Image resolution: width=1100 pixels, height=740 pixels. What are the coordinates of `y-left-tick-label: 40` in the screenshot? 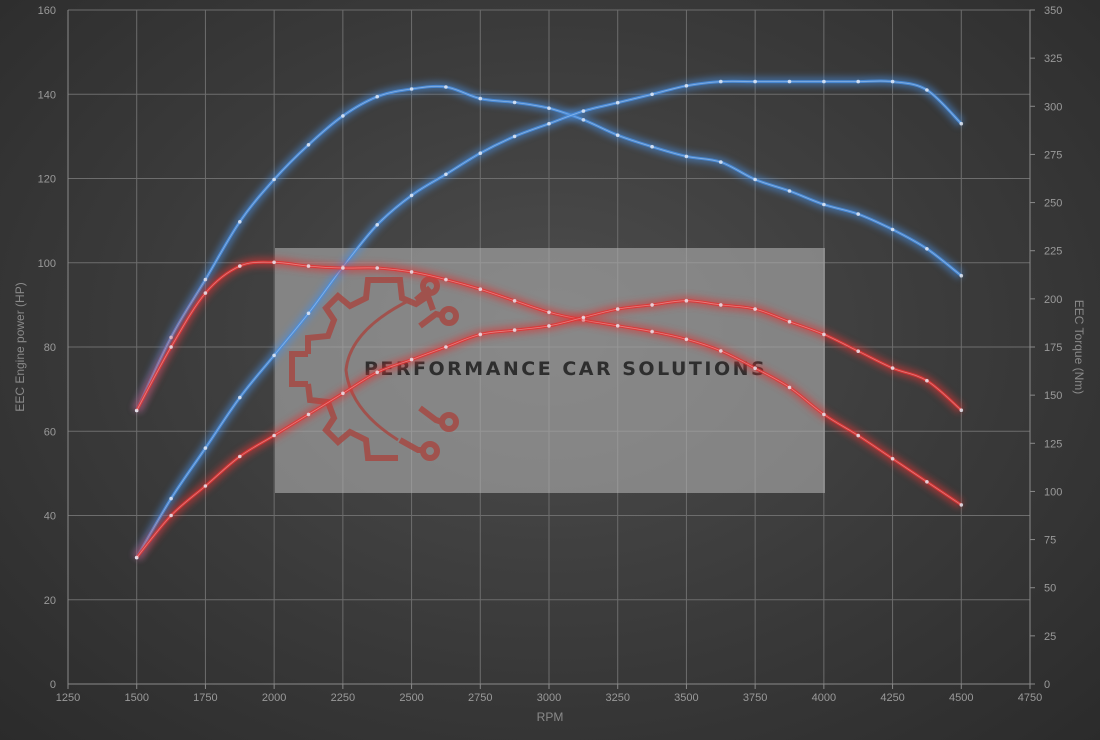 It's located at (50, 517).